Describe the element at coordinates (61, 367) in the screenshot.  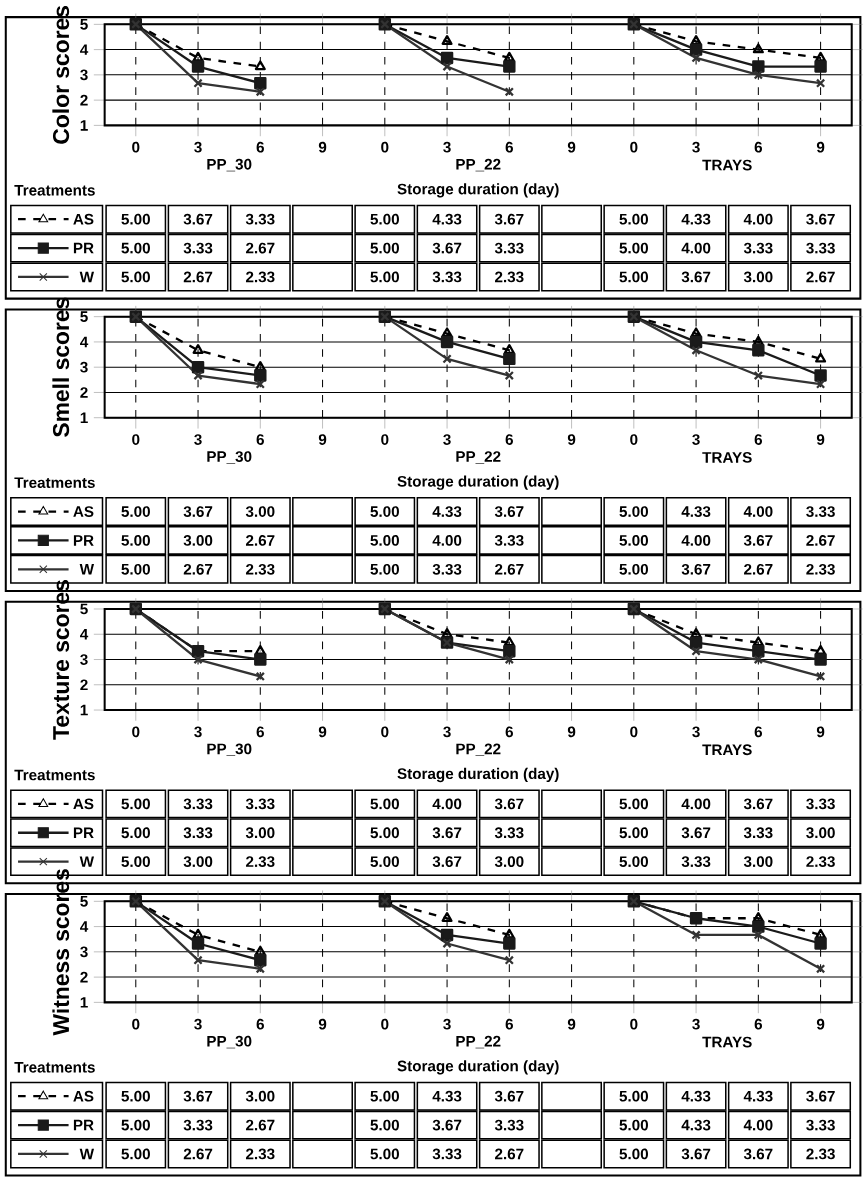
I see `y-axis-title: Smell scores` at that location.